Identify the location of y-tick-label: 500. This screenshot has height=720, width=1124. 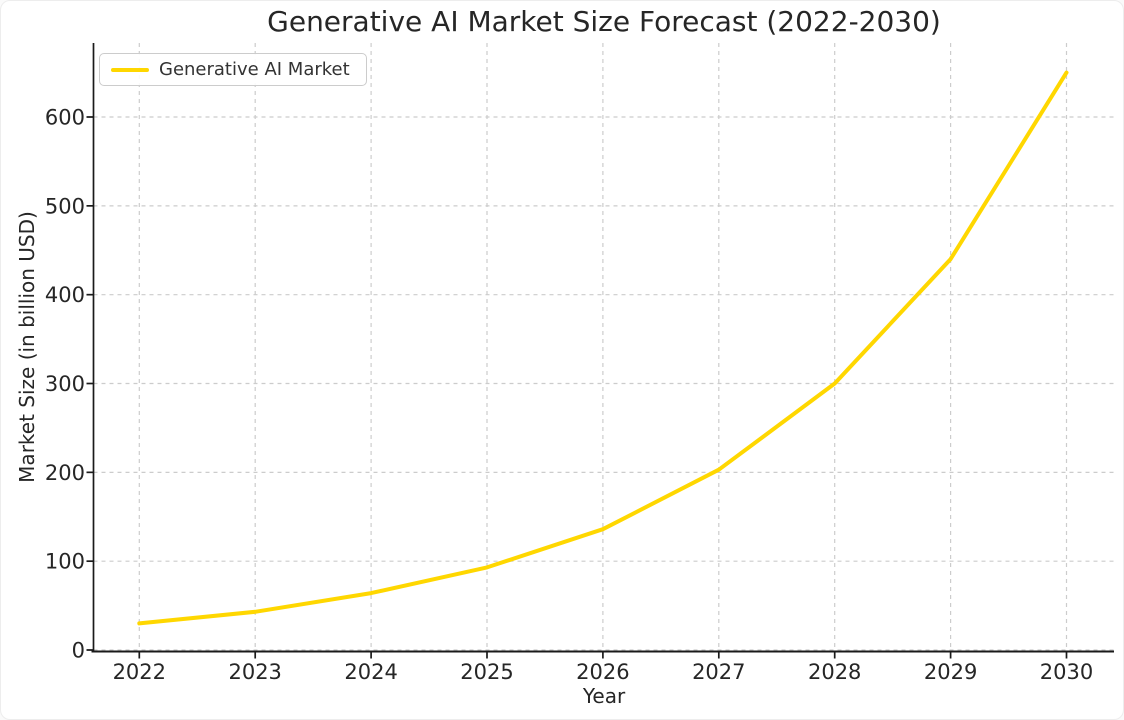
(65, 206).